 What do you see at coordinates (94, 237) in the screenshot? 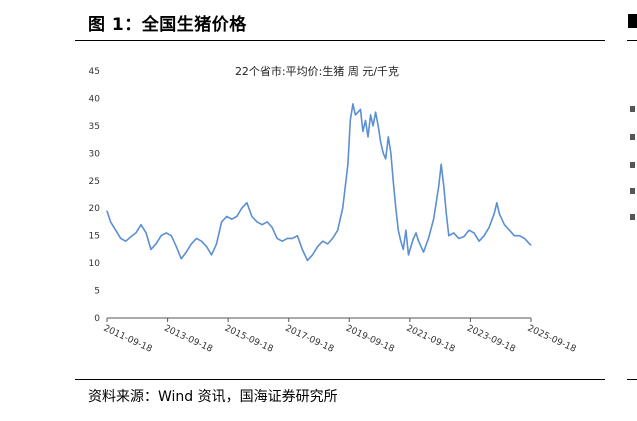
I see `y-tick-label: 15` at bounding box center [94, 237].